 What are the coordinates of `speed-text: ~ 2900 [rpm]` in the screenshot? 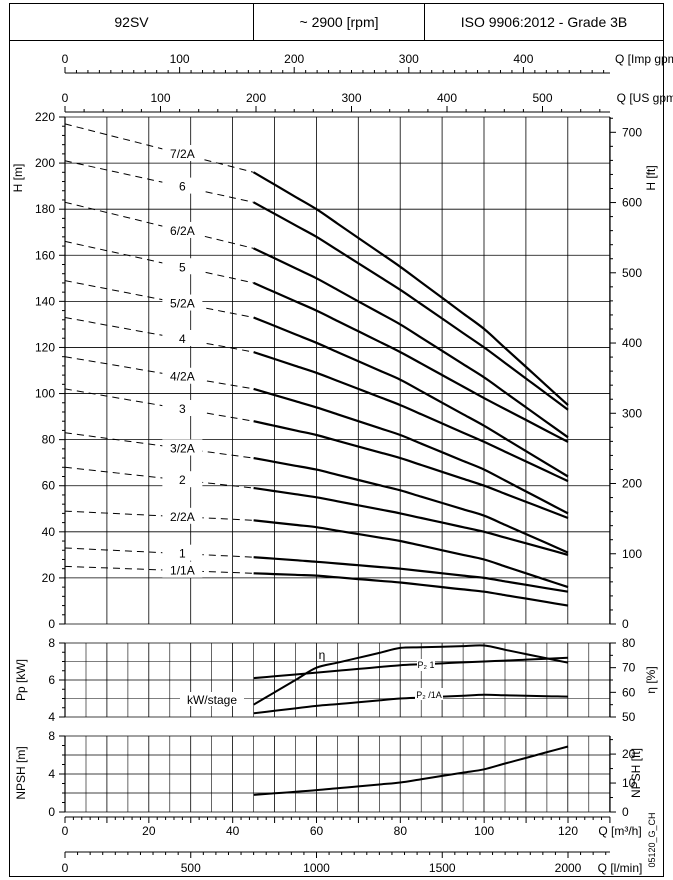 It's located at (339, 22).